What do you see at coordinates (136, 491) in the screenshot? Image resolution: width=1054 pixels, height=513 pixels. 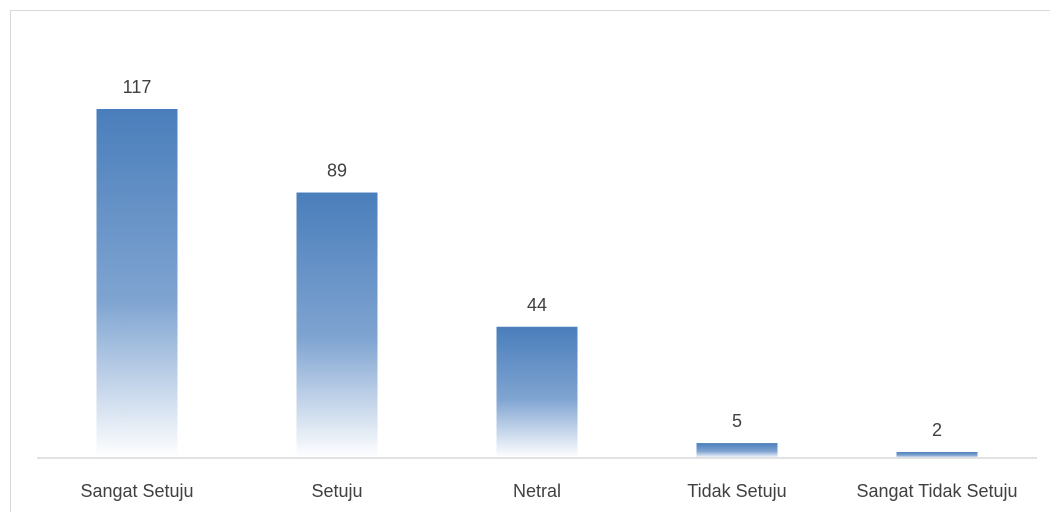 I see `category-label-0: Sangat Setuju` at bounding box center [136, 491].